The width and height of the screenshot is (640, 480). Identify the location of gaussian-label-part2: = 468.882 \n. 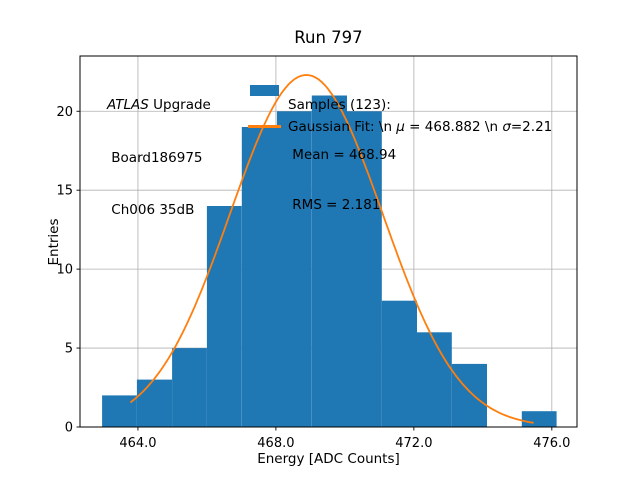
(453, 127).